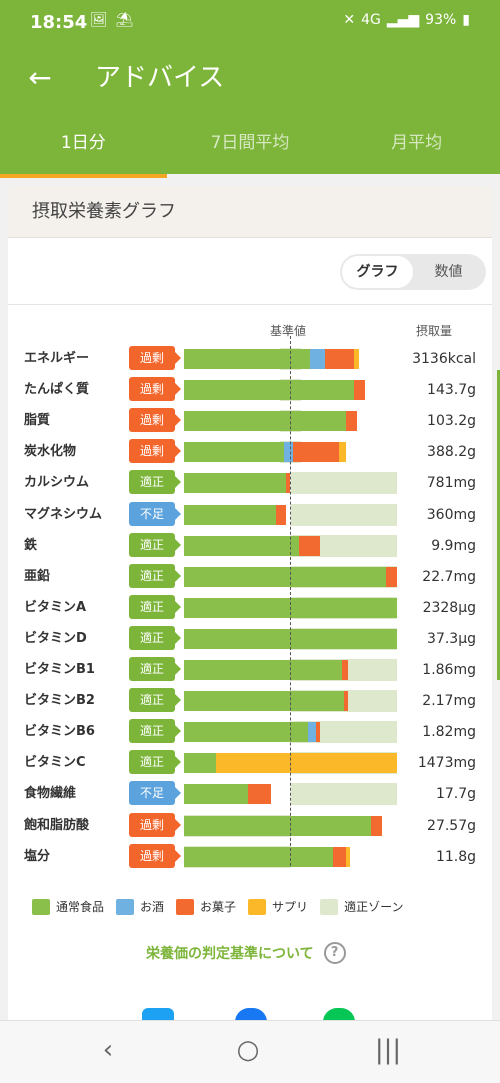 This screenshot has height=1083, width=500. Describe the element at coordinates (250, 701) in the screenshot. I see `nutrient-row: ビタミンB2 適正 2.17mg` at that location.